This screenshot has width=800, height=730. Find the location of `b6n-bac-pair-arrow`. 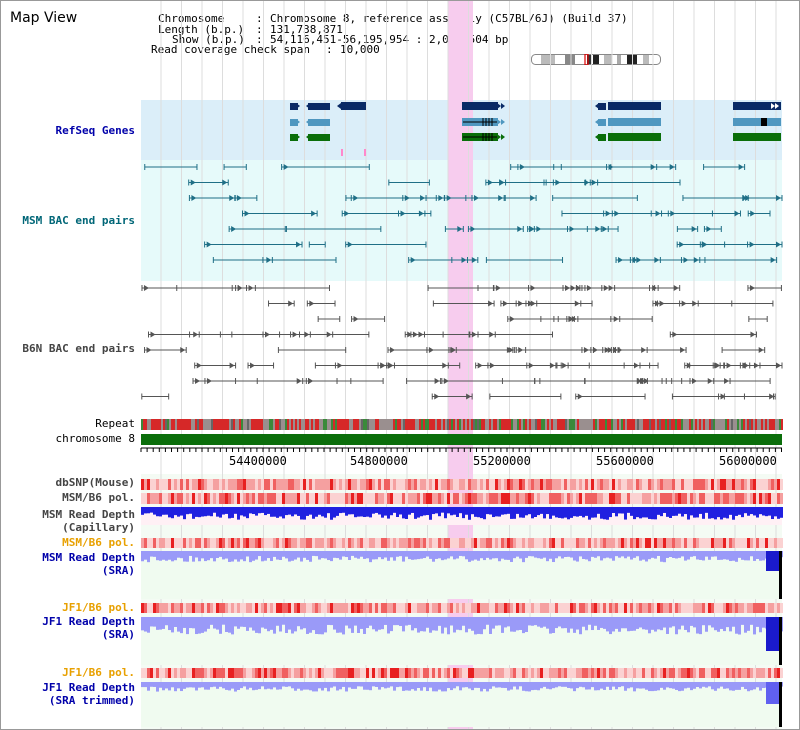

b6n-bac-pair-arrow is located at coordinates (480, 365).